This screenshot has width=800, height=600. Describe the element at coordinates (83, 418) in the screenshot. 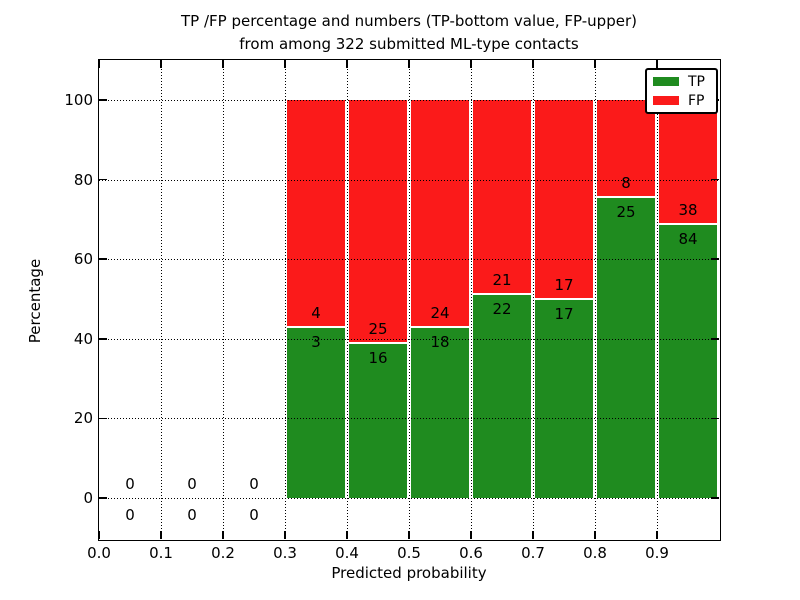

I see `y-tick-label: 20` at that location.